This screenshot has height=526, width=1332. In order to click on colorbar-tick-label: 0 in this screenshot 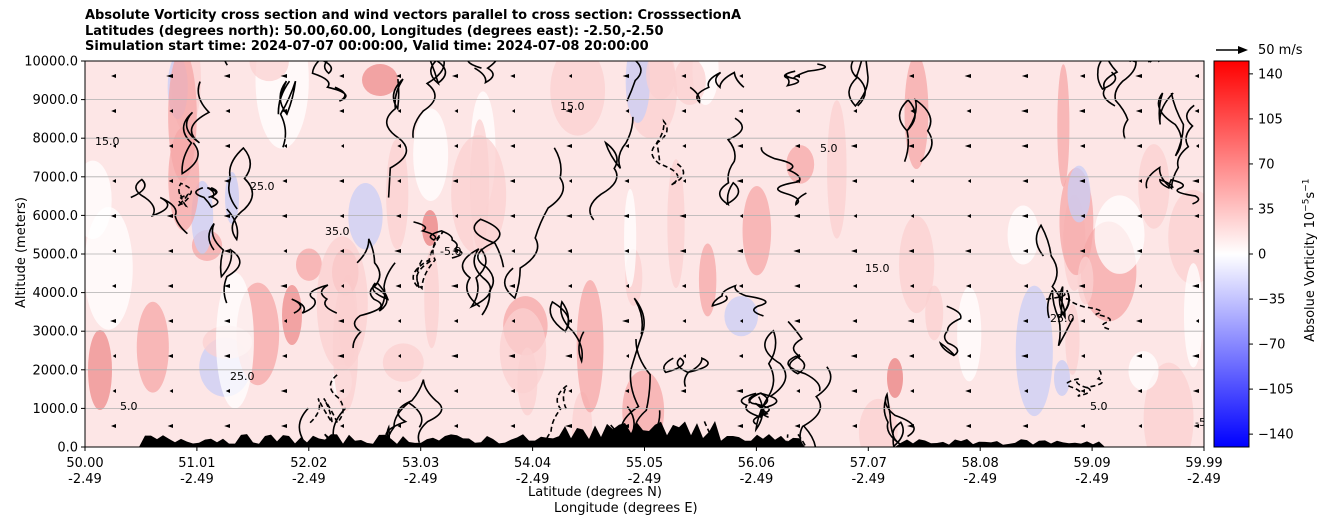, I will do `click(1262, 255)`.